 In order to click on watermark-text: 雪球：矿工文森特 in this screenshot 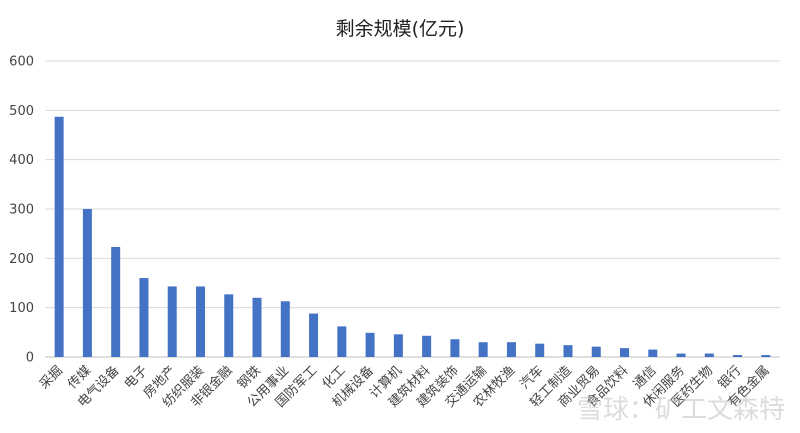, I will do `click(681, 410)`.